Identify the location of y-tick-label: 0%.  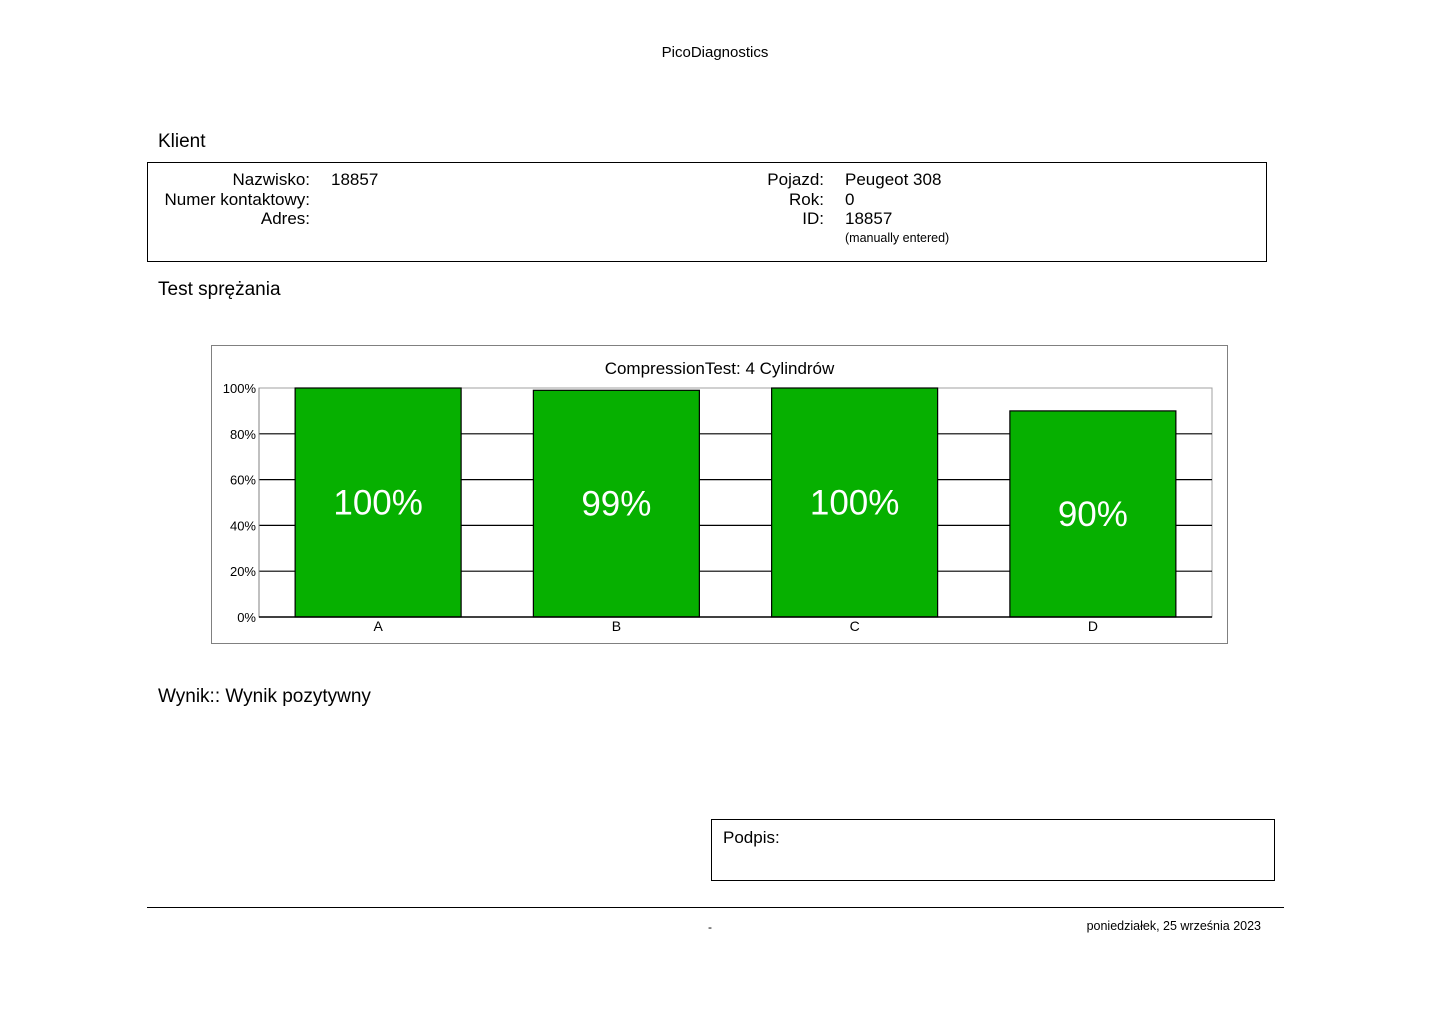
(246, 617).